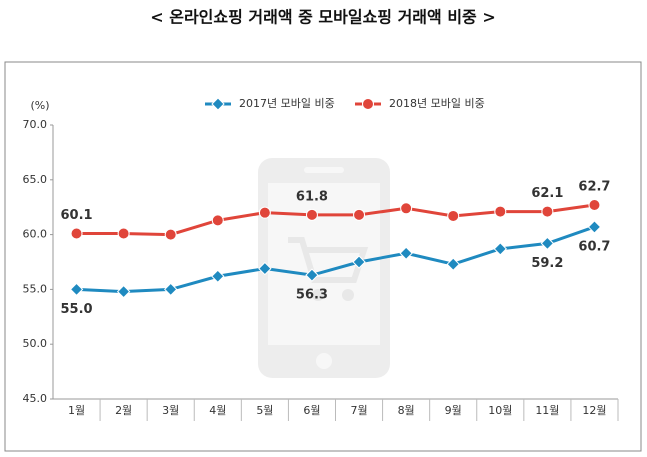  Describe the element at coordinates (311, 410) in the screenshot. I see `x-tick-label: 6월` at that location.